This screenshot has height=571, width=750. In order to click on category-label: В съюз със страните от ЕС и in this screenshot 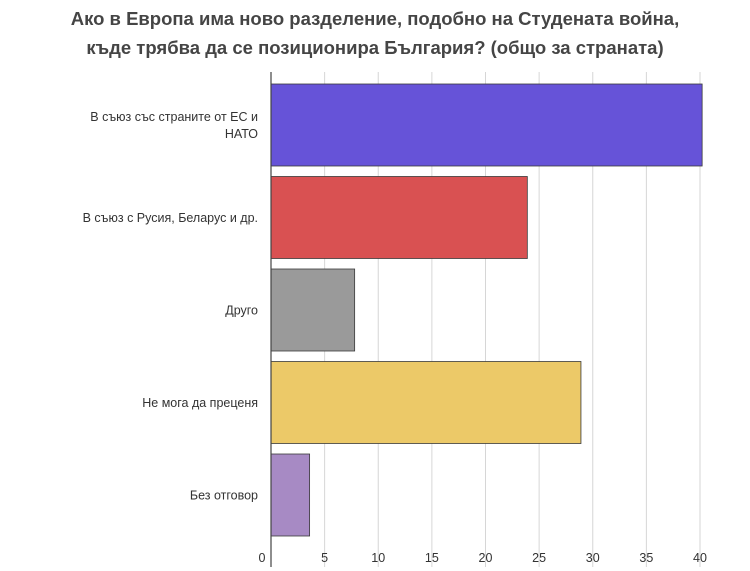, I will do `click(174, 117)`.